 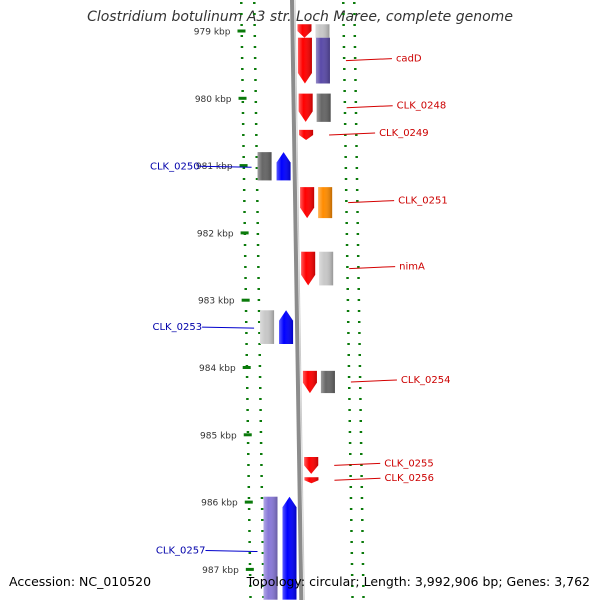 What do you see at coordinates (178, 327) in the screenshot?
I see `gene-label: CLK_0253` at bounding box center [178, 327].